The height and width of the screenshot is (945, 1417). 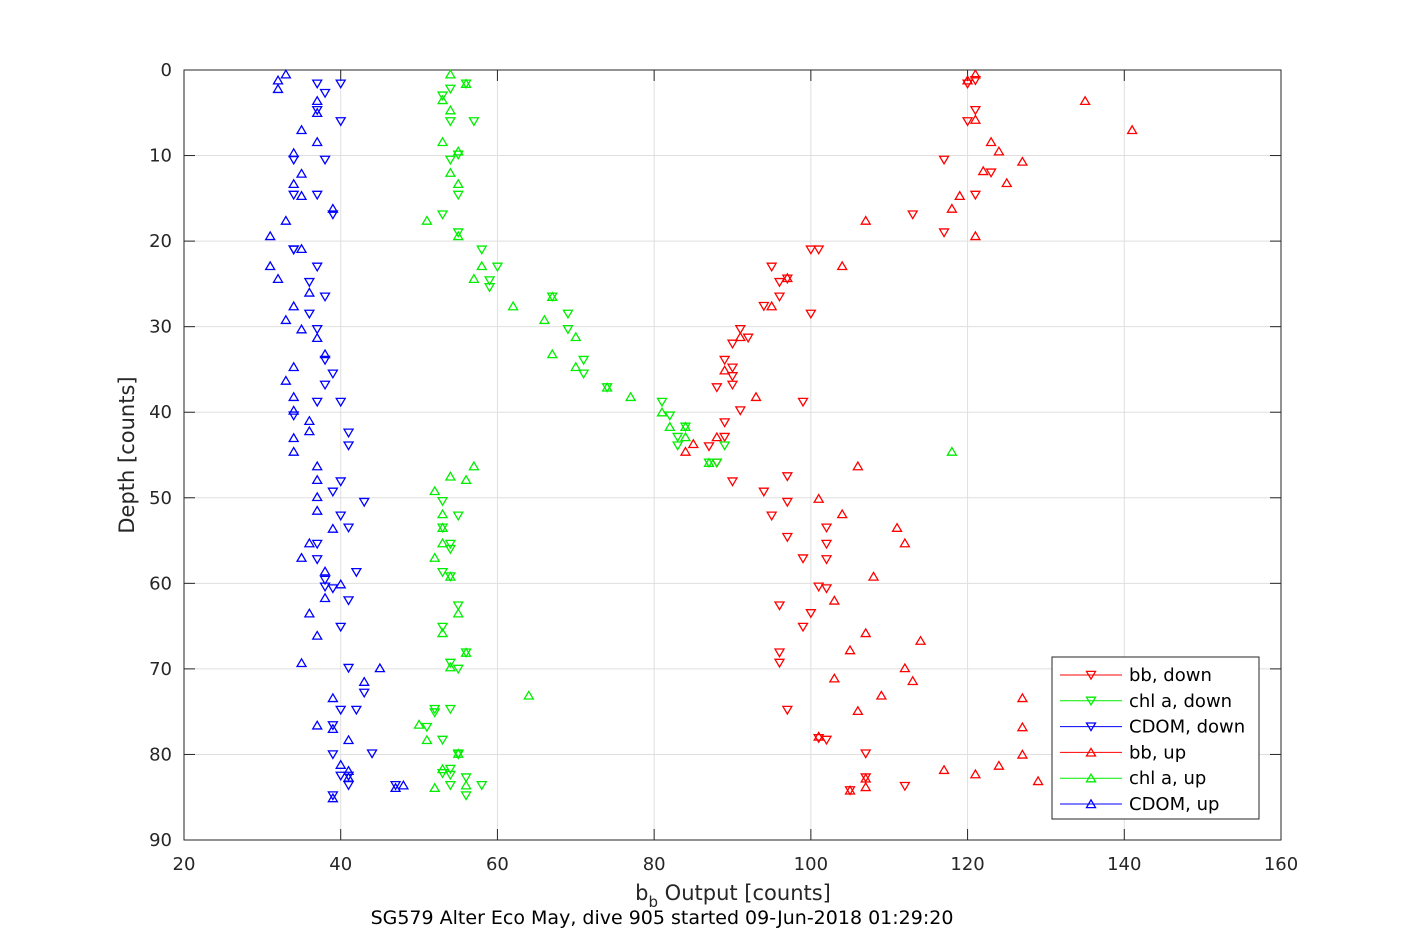 What do you see at coordinates (160, 498) in the screenshot?
I see `y-tick-label: 50` at bounding box center [160, 498].